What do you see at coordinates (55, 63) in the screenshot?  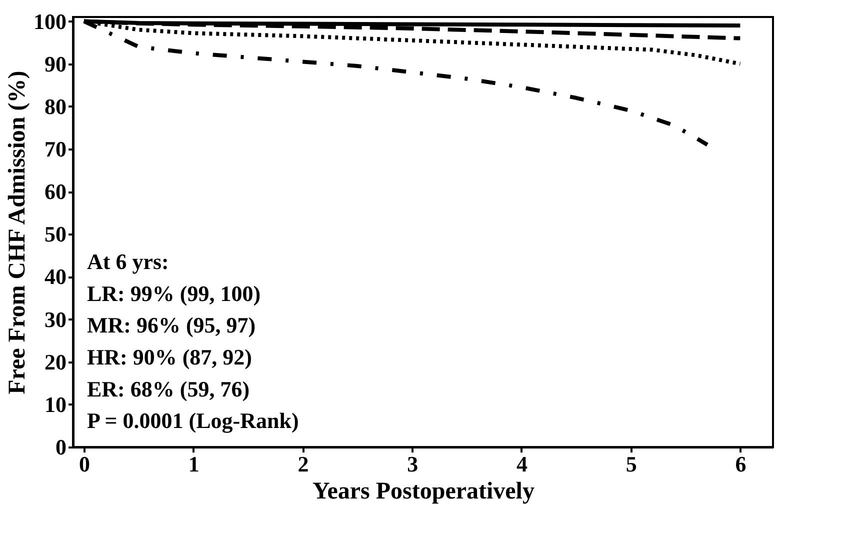 I see `y-tick-label: 90` at bounding box center [55, 63].